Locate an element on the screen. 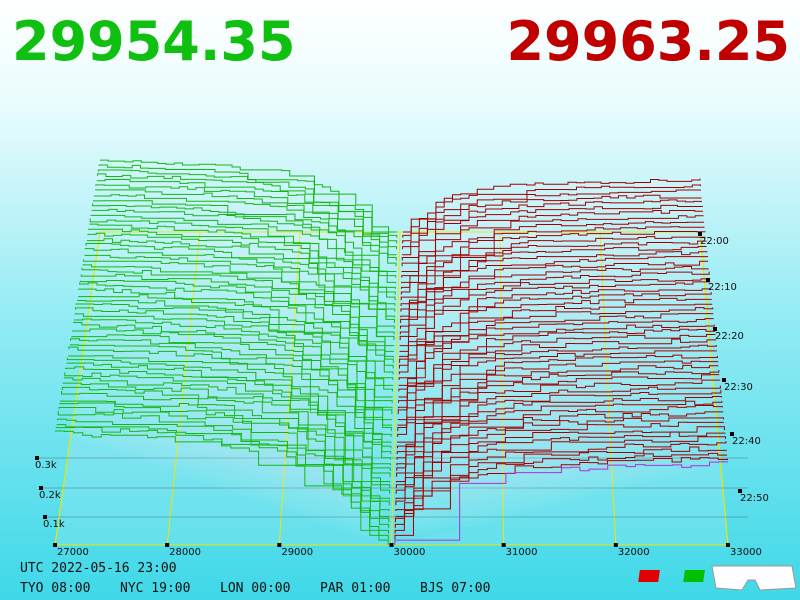 The width and height of the screenshot is (800, 600). price-label: 33000 is located at coordinates (746, 552).